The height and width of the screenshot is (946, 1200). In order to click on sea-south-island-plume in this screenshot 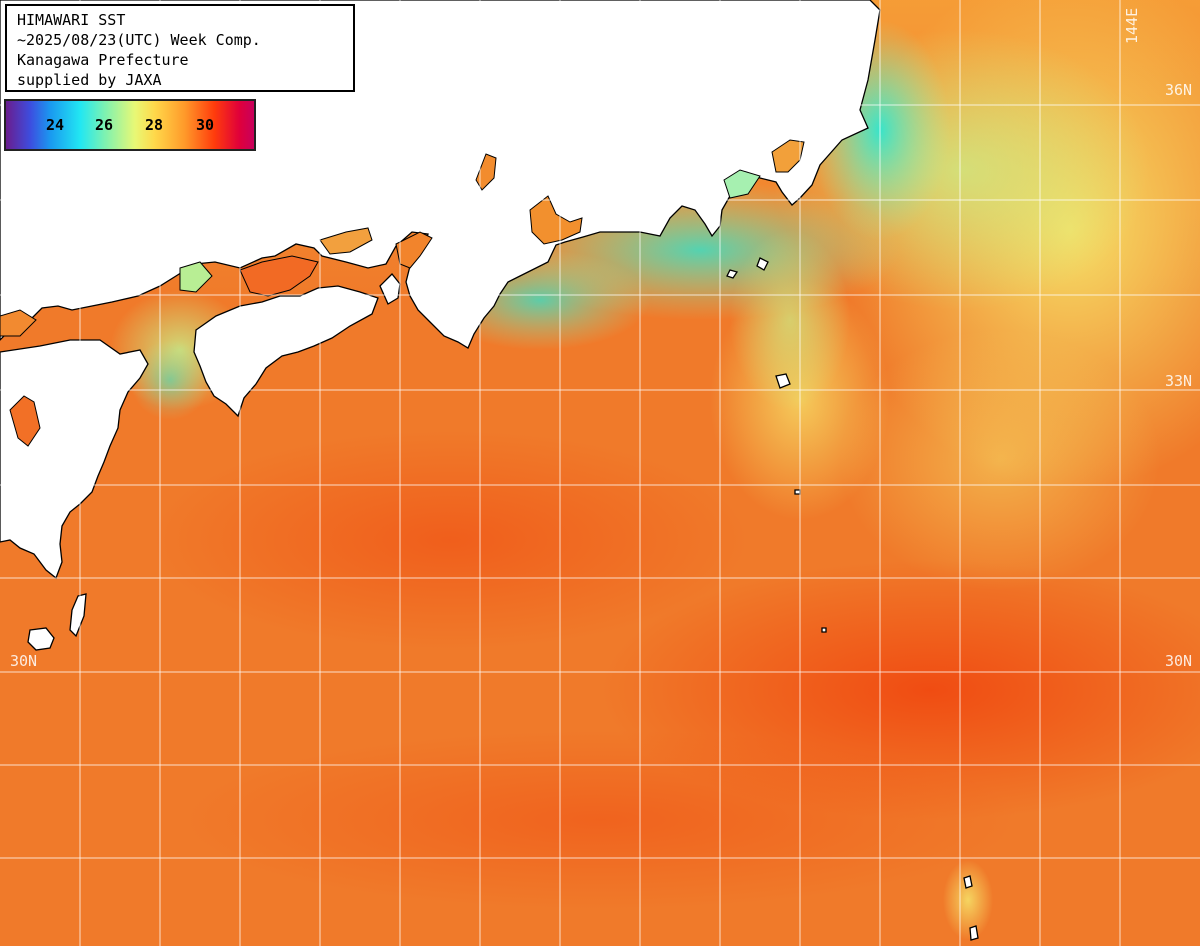, I will do `click(968, 900)`.